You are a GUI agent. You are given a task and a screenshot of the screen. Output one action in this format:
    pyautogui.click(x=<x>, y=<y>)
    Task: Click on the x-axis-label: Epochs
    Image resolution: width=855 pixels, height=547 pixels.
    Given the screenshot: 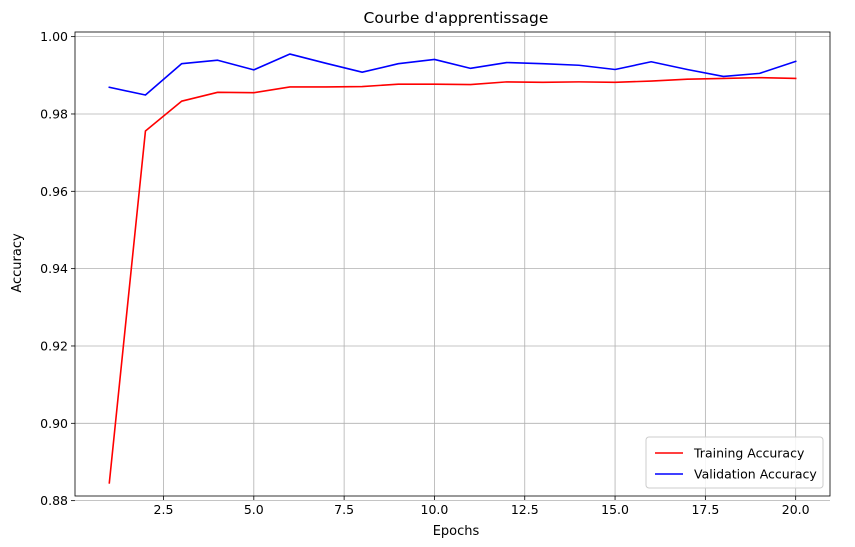 What is the action you would take?
    pyautogui.click(x=456, y=531)
    